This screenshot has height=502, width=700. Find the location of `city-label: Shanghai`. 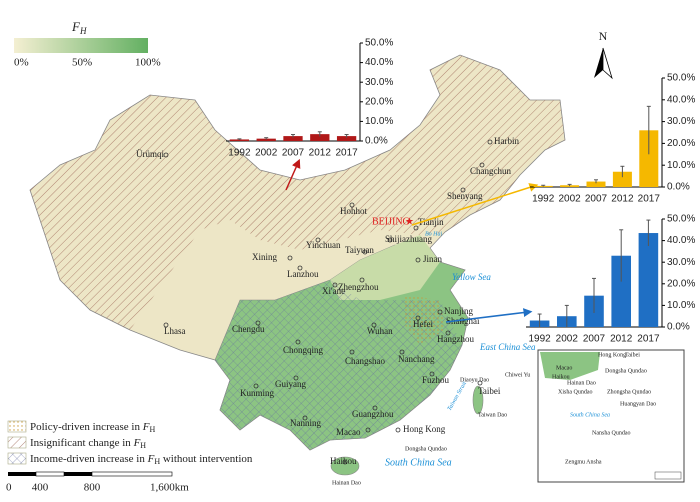

city-label: Shanghai is located at coordinates (463, 321).